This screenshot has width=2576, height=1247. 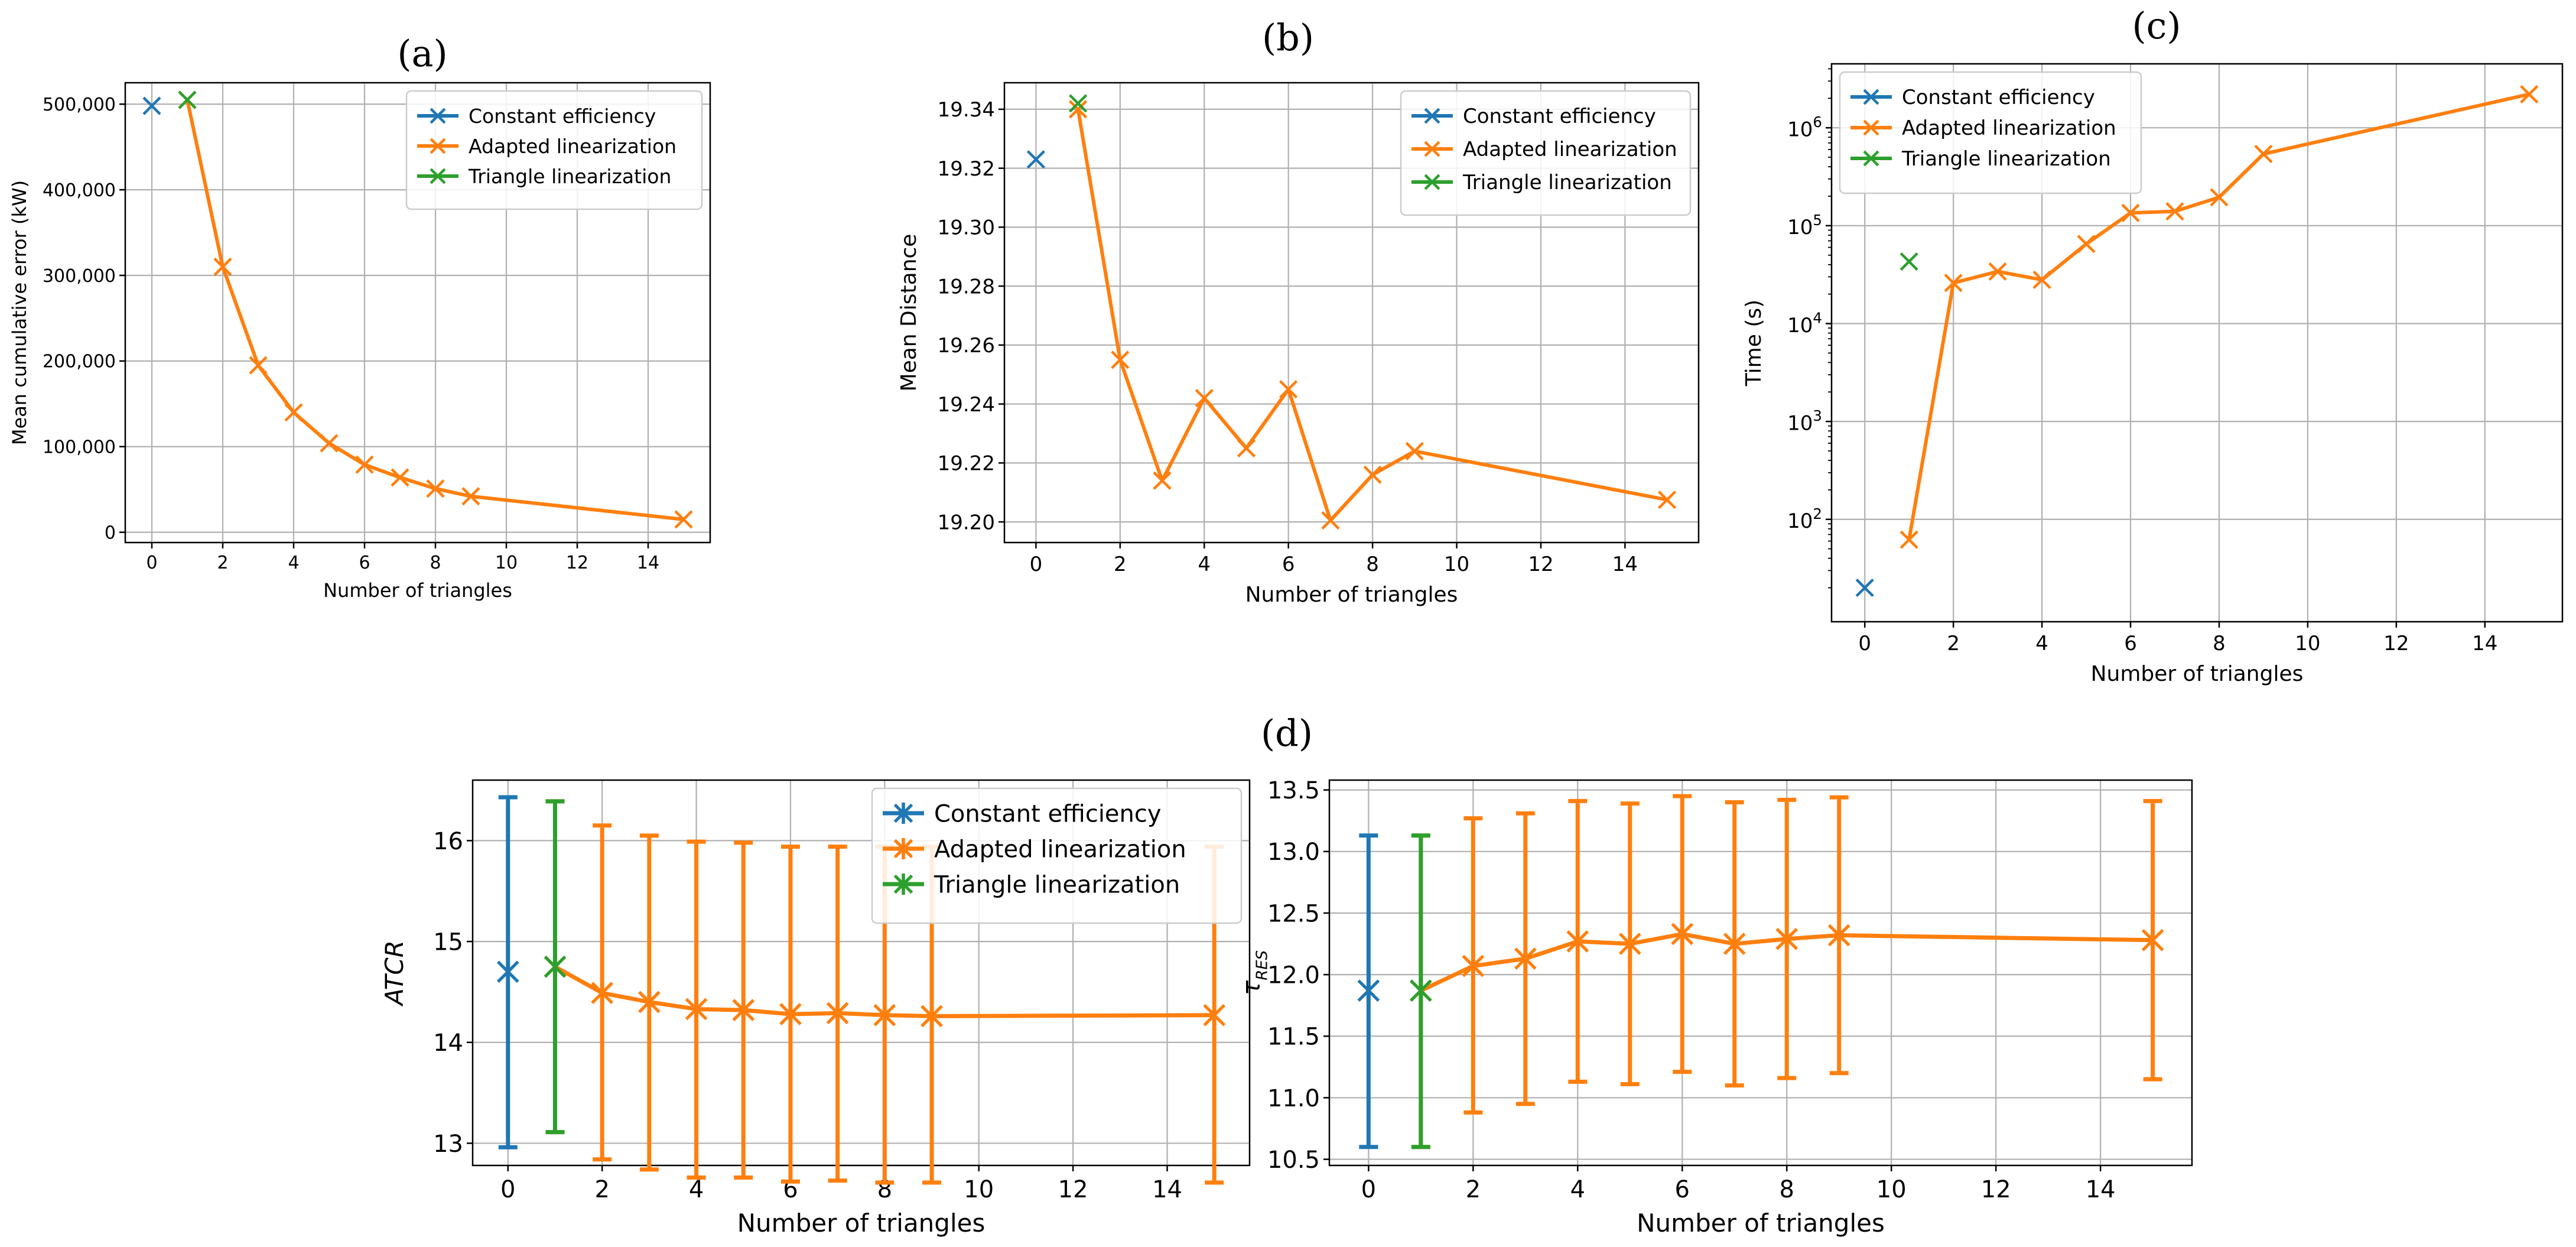 I want to click on y-tick-label: 14, so click(x=448, y=1043).